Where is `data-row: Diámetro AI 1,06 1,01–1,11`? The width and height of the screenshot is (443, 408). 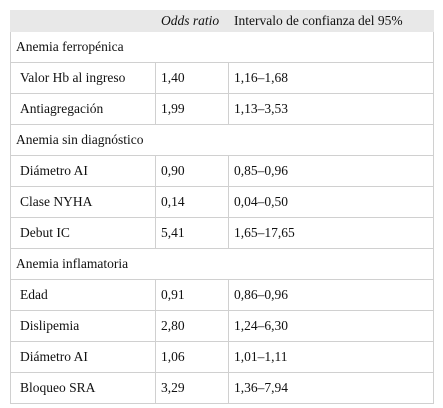 data-row: Diámetro AI 1,06 1,01–1,11 is located at coordinates (222, 357).